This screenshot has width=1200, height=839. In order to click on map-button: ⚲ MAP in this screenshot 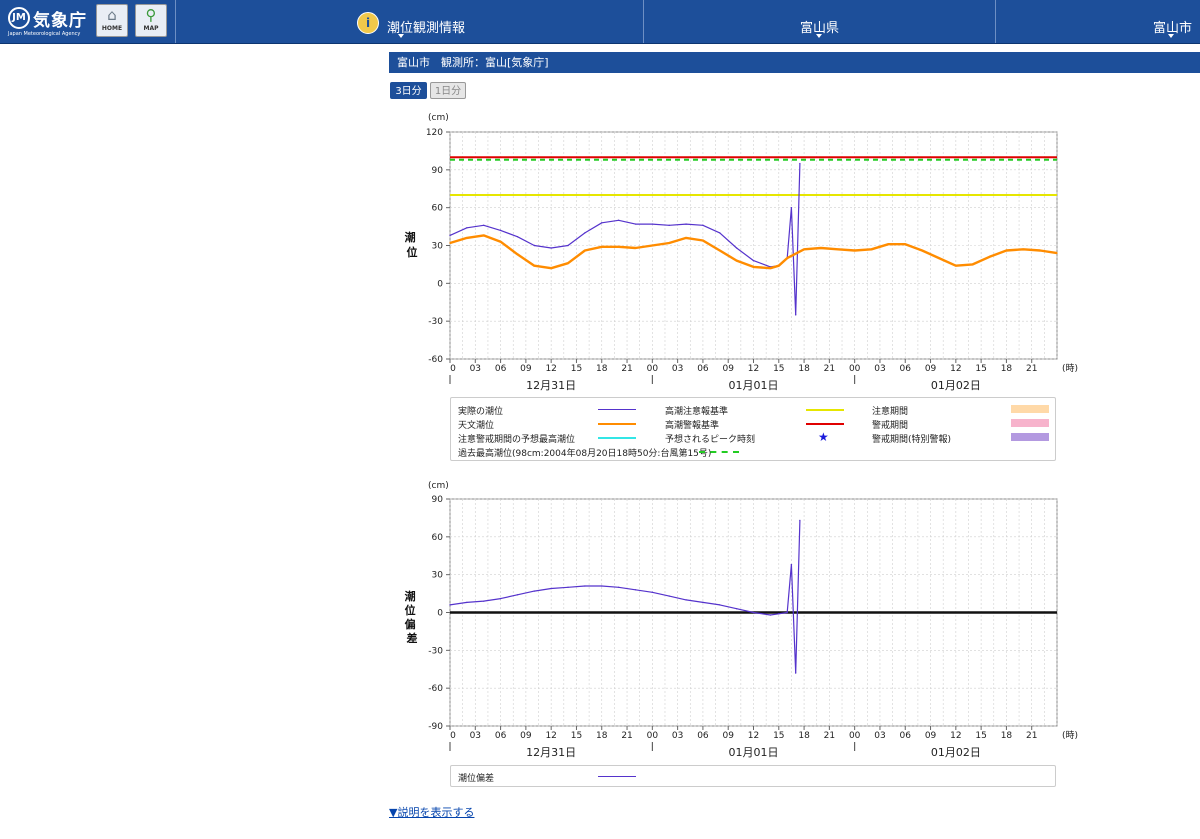, I will do `click(151, 20)`.